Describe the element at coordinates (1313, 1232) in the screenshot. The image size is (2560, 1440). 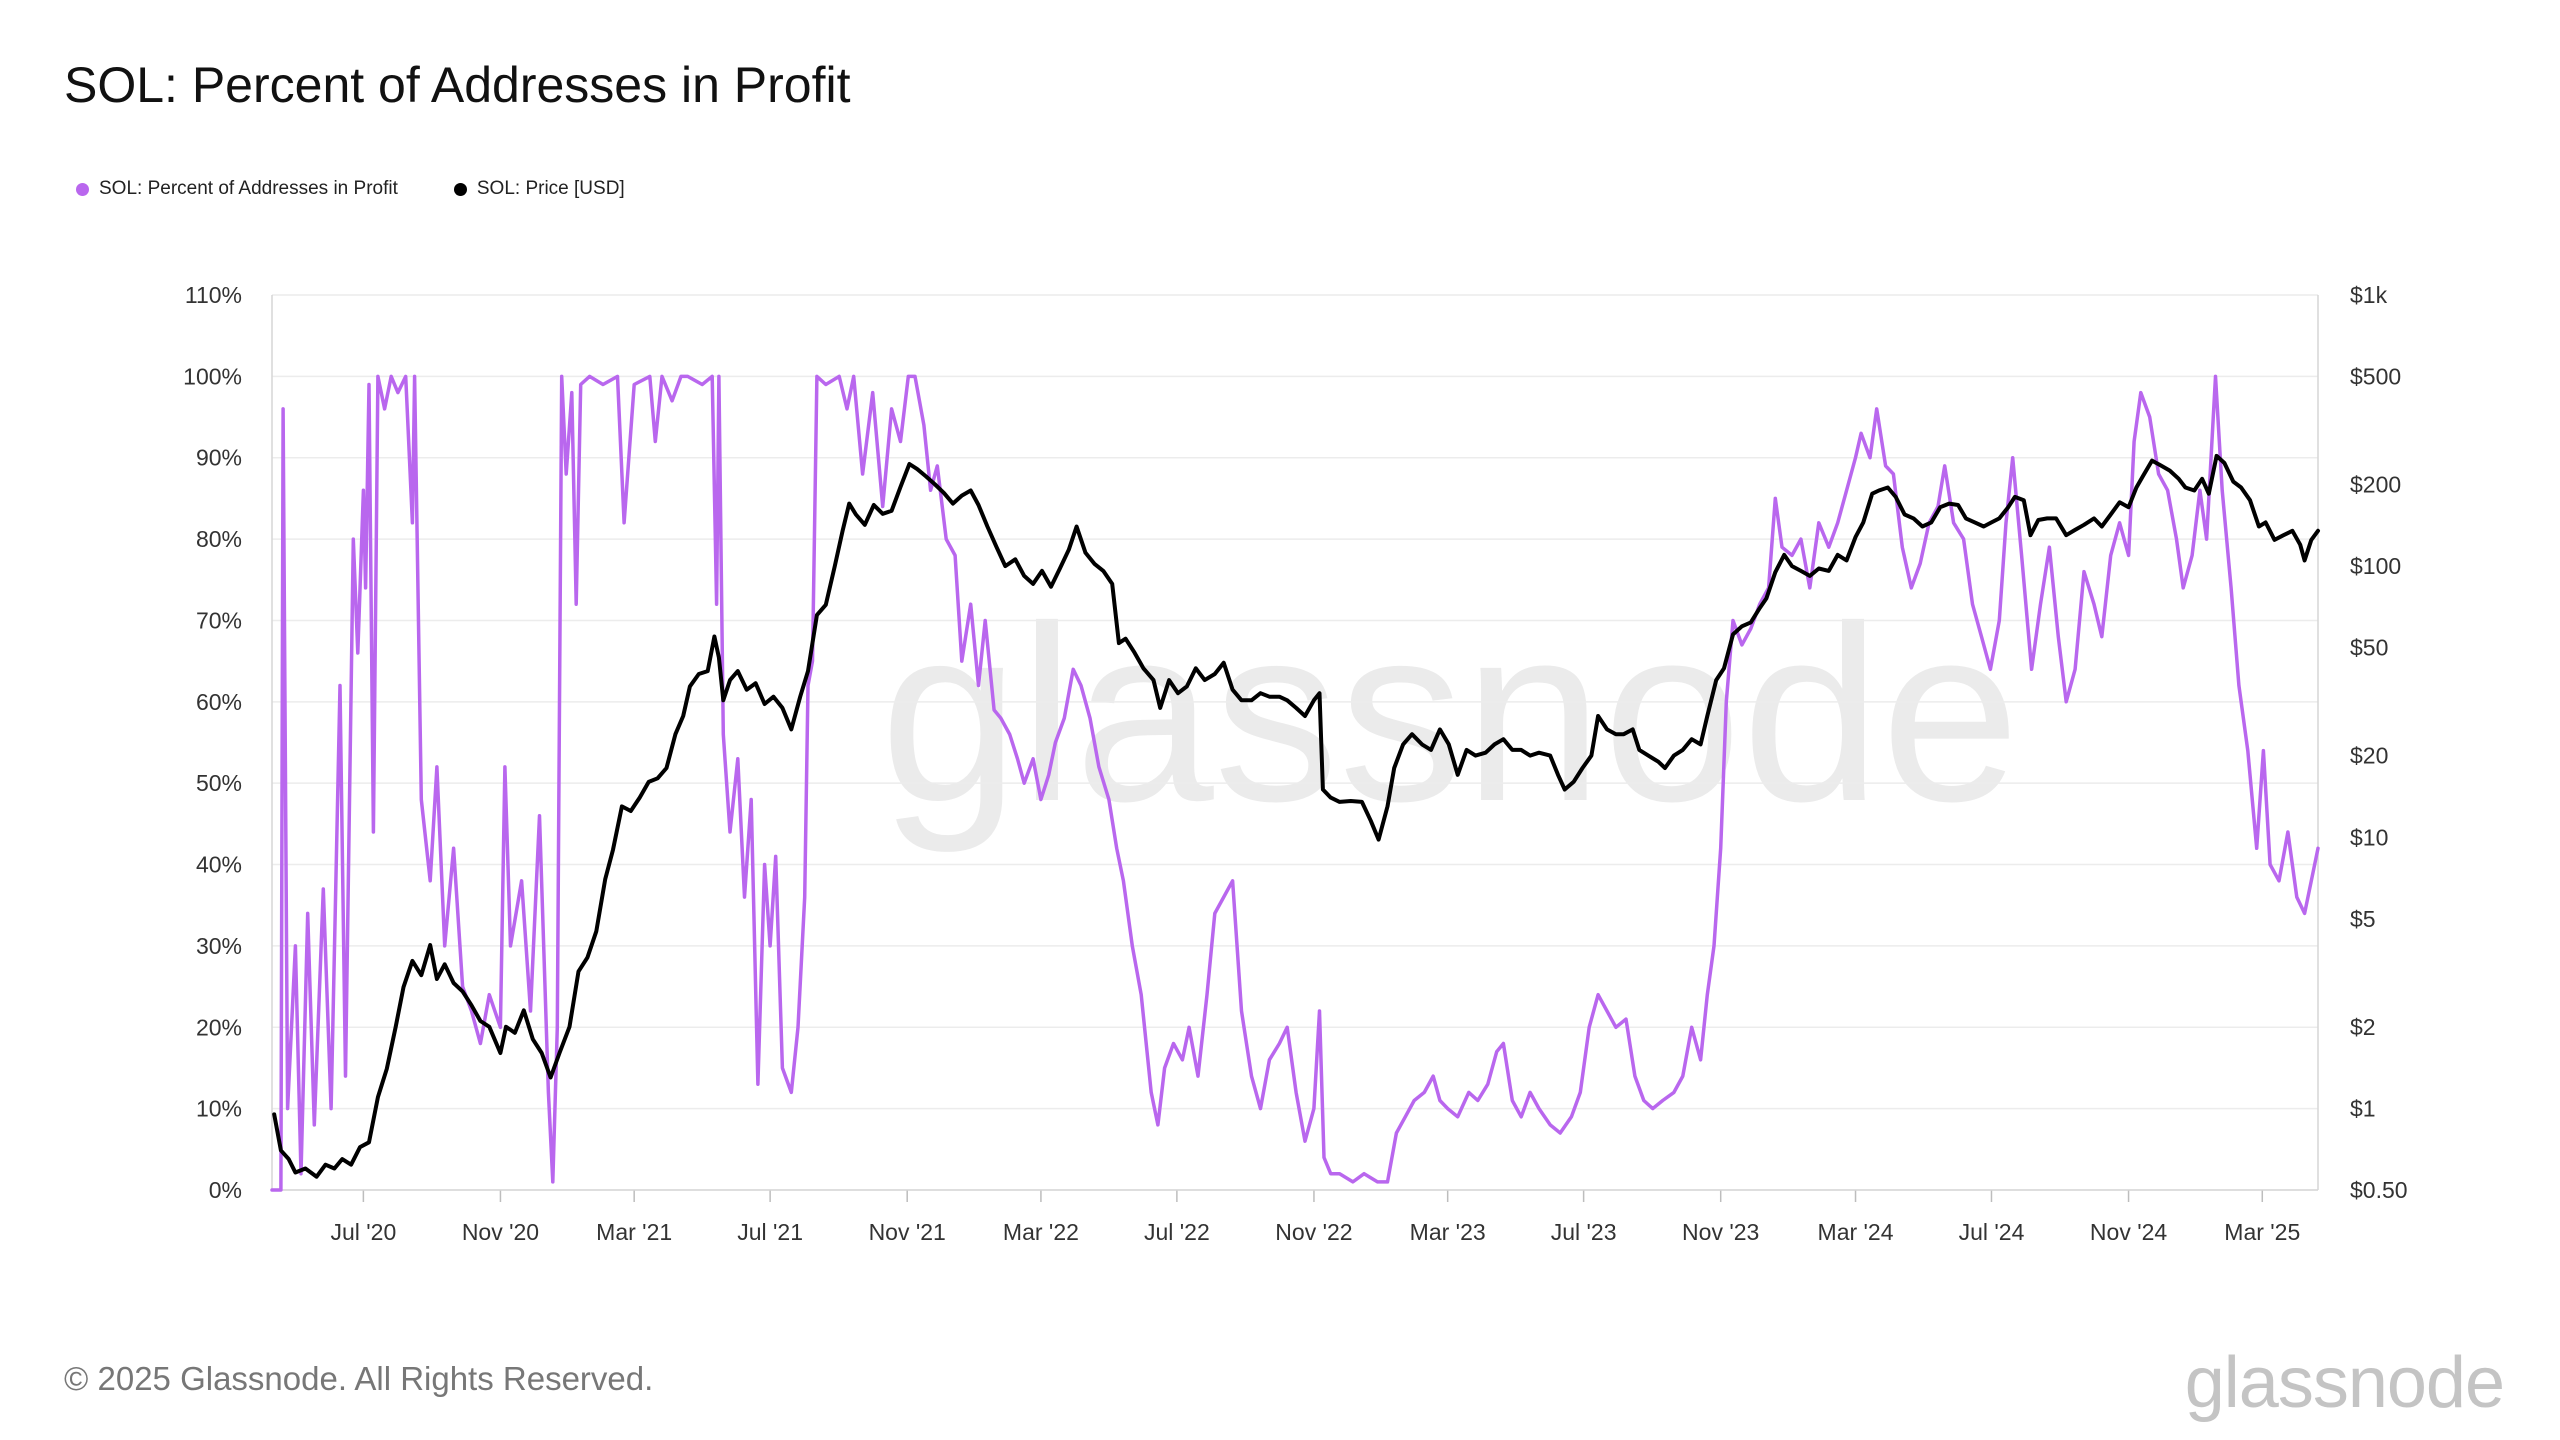
I see `x-tick-label: Nov '22` at that location.